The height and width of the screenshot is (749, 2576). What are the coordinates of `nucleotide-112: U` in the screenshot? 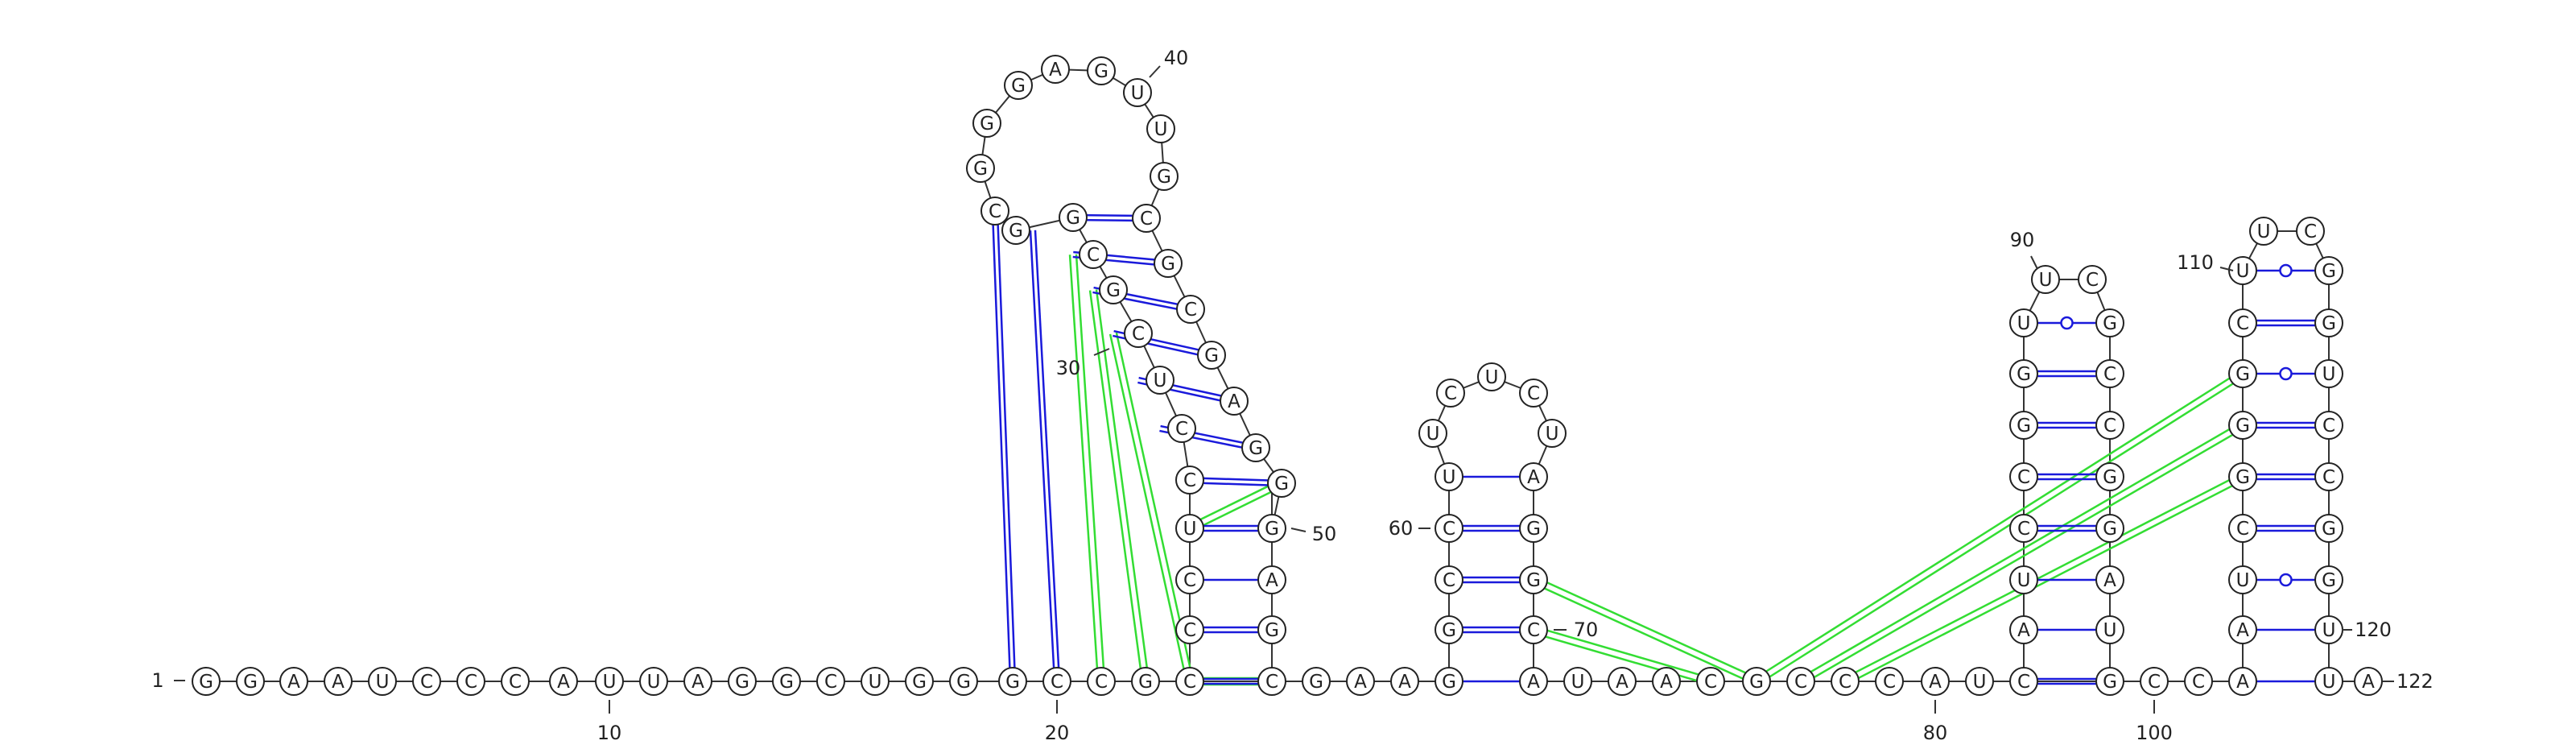 It's located at (2242, 270).